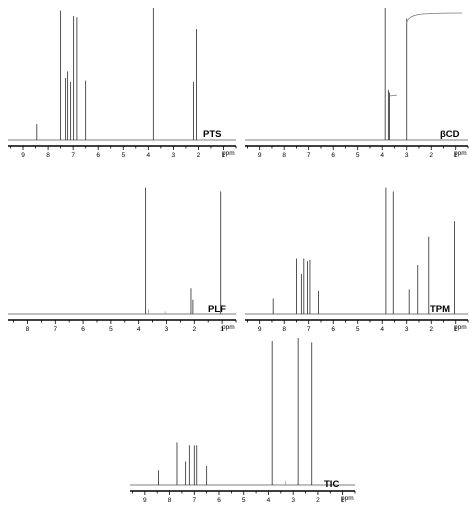  I want to click on spectrum-label: βCD, so click(450, 134).